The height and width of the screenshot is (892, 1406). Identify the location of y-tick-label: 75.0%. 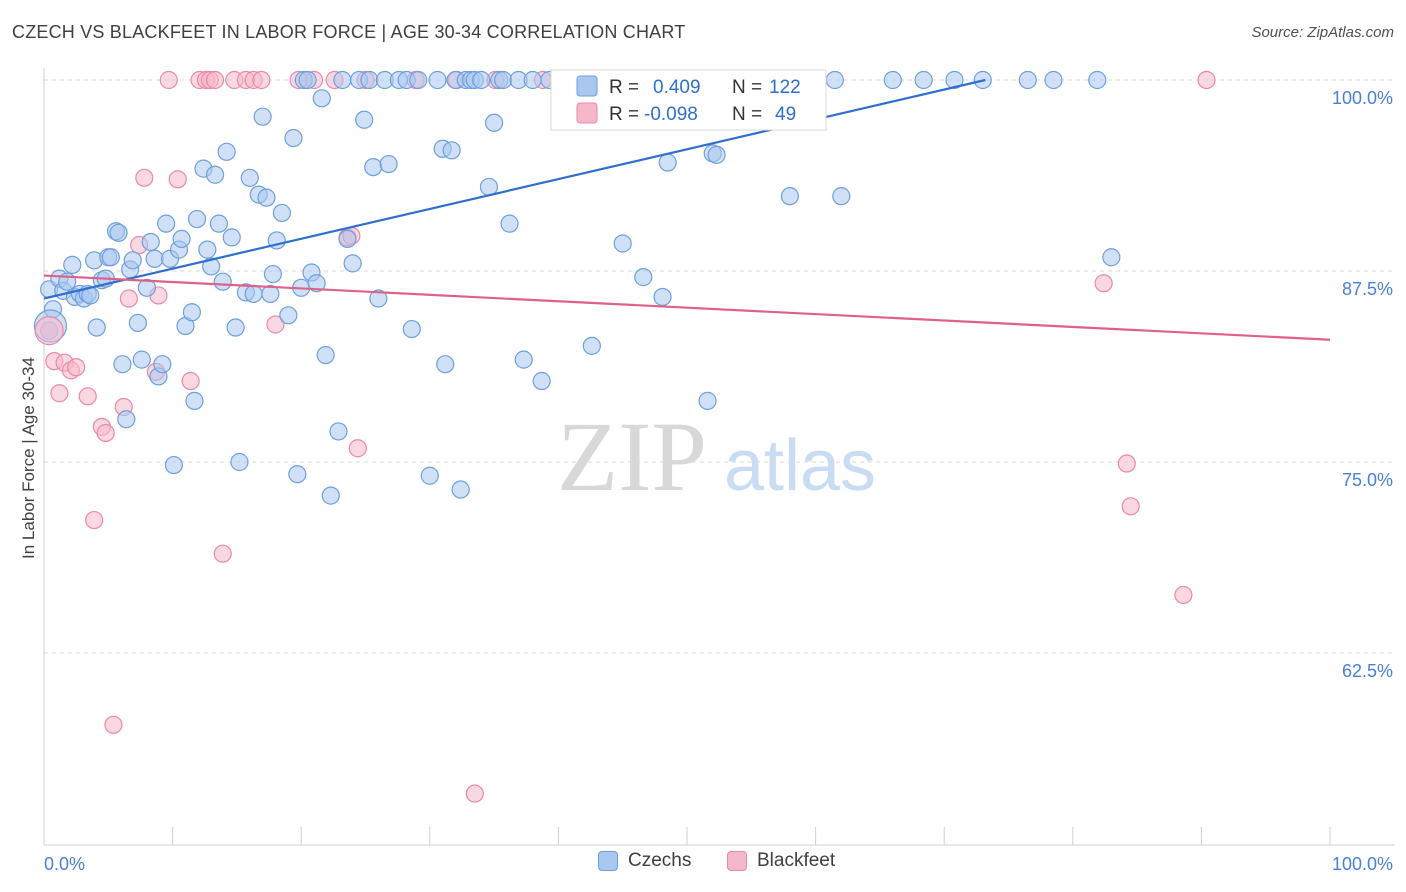
(1367, 480).